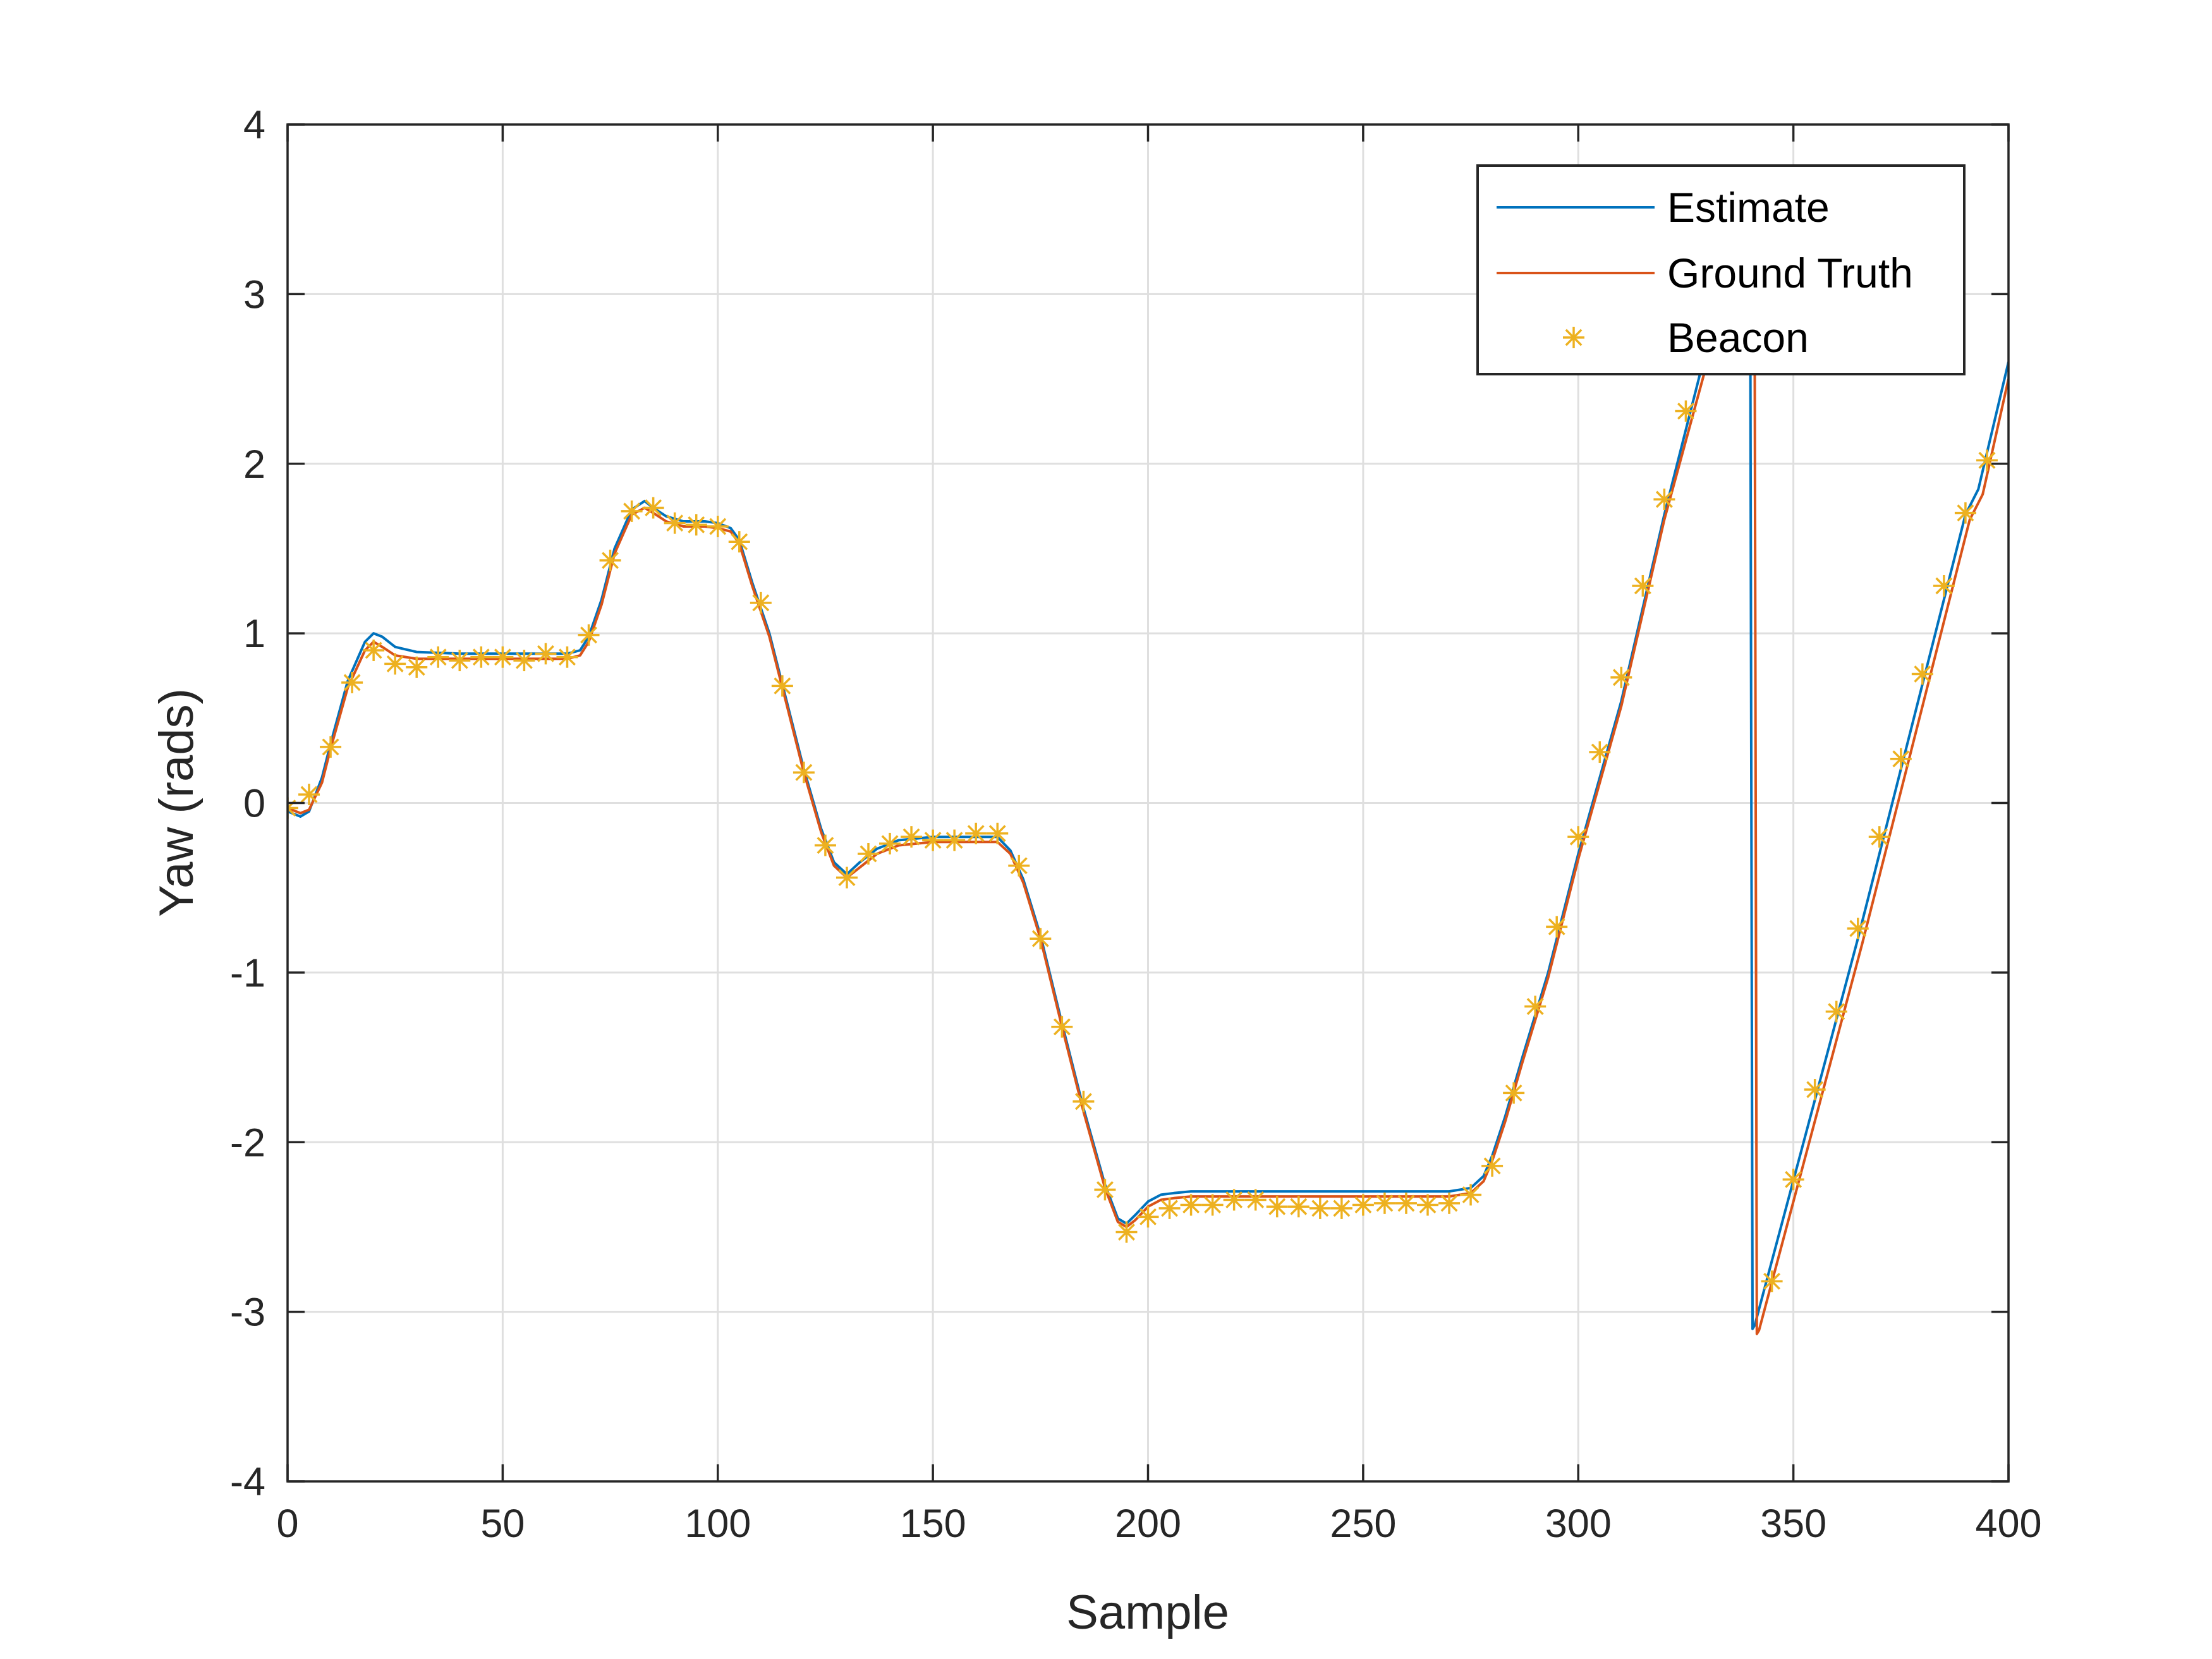 This screenshot has width=2212, height=1659. Describe the element at coordinates (254, 125) in the screenshot. I see `y-tick-label: 4` at that location.